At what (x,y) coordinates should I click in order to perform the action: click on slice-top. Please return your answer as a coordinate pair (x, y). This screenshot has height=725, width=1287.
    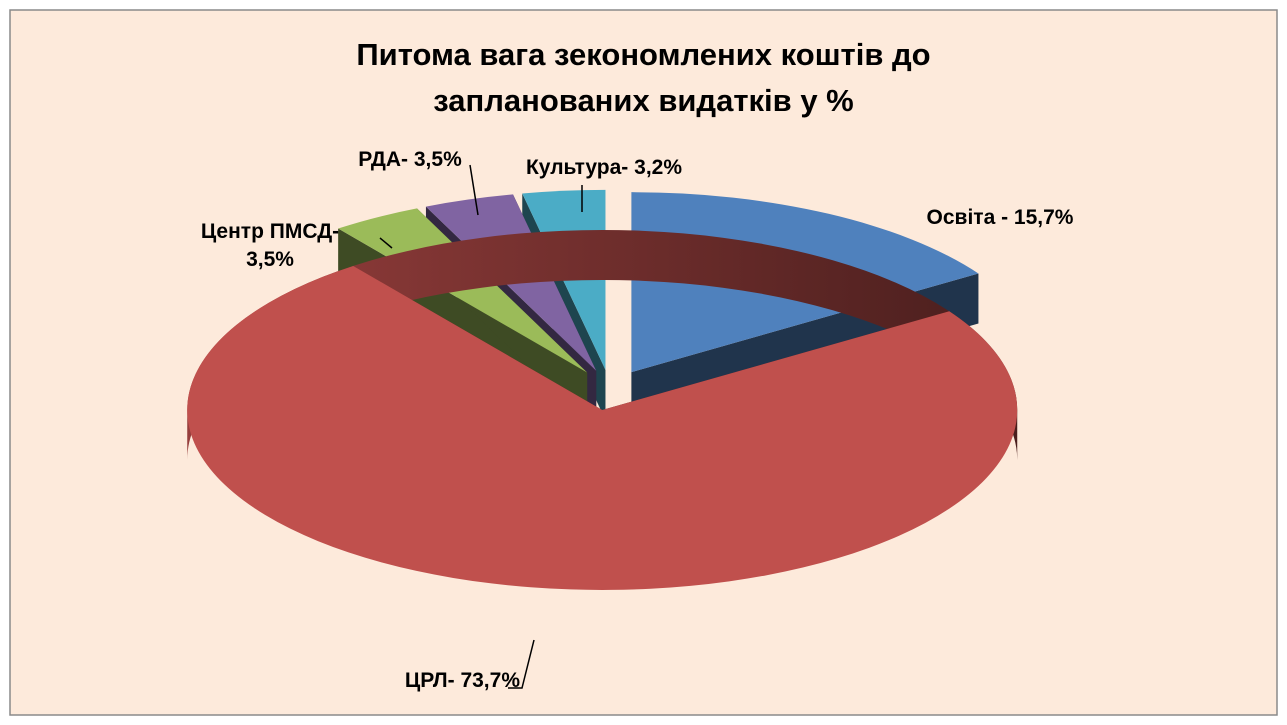
    Looking at the image, I should click on (463, 290).